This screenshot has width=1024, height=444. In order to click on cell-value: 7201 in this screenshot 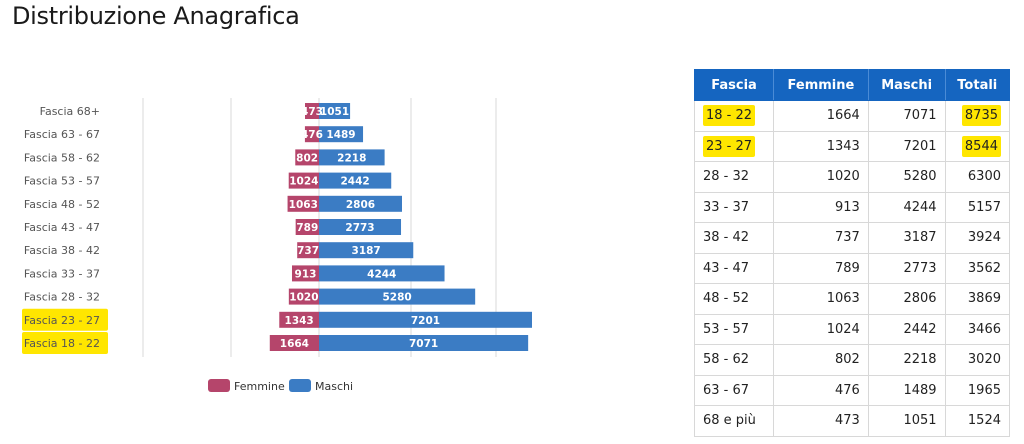, I will do `click(920, 146)`.